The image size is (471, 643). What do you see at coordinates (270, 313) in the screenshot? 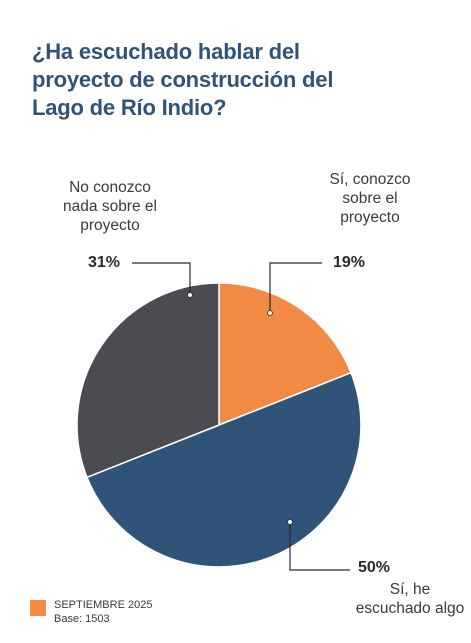
I see `leader-si-conozco-dot` at bounding box center [270, 313].